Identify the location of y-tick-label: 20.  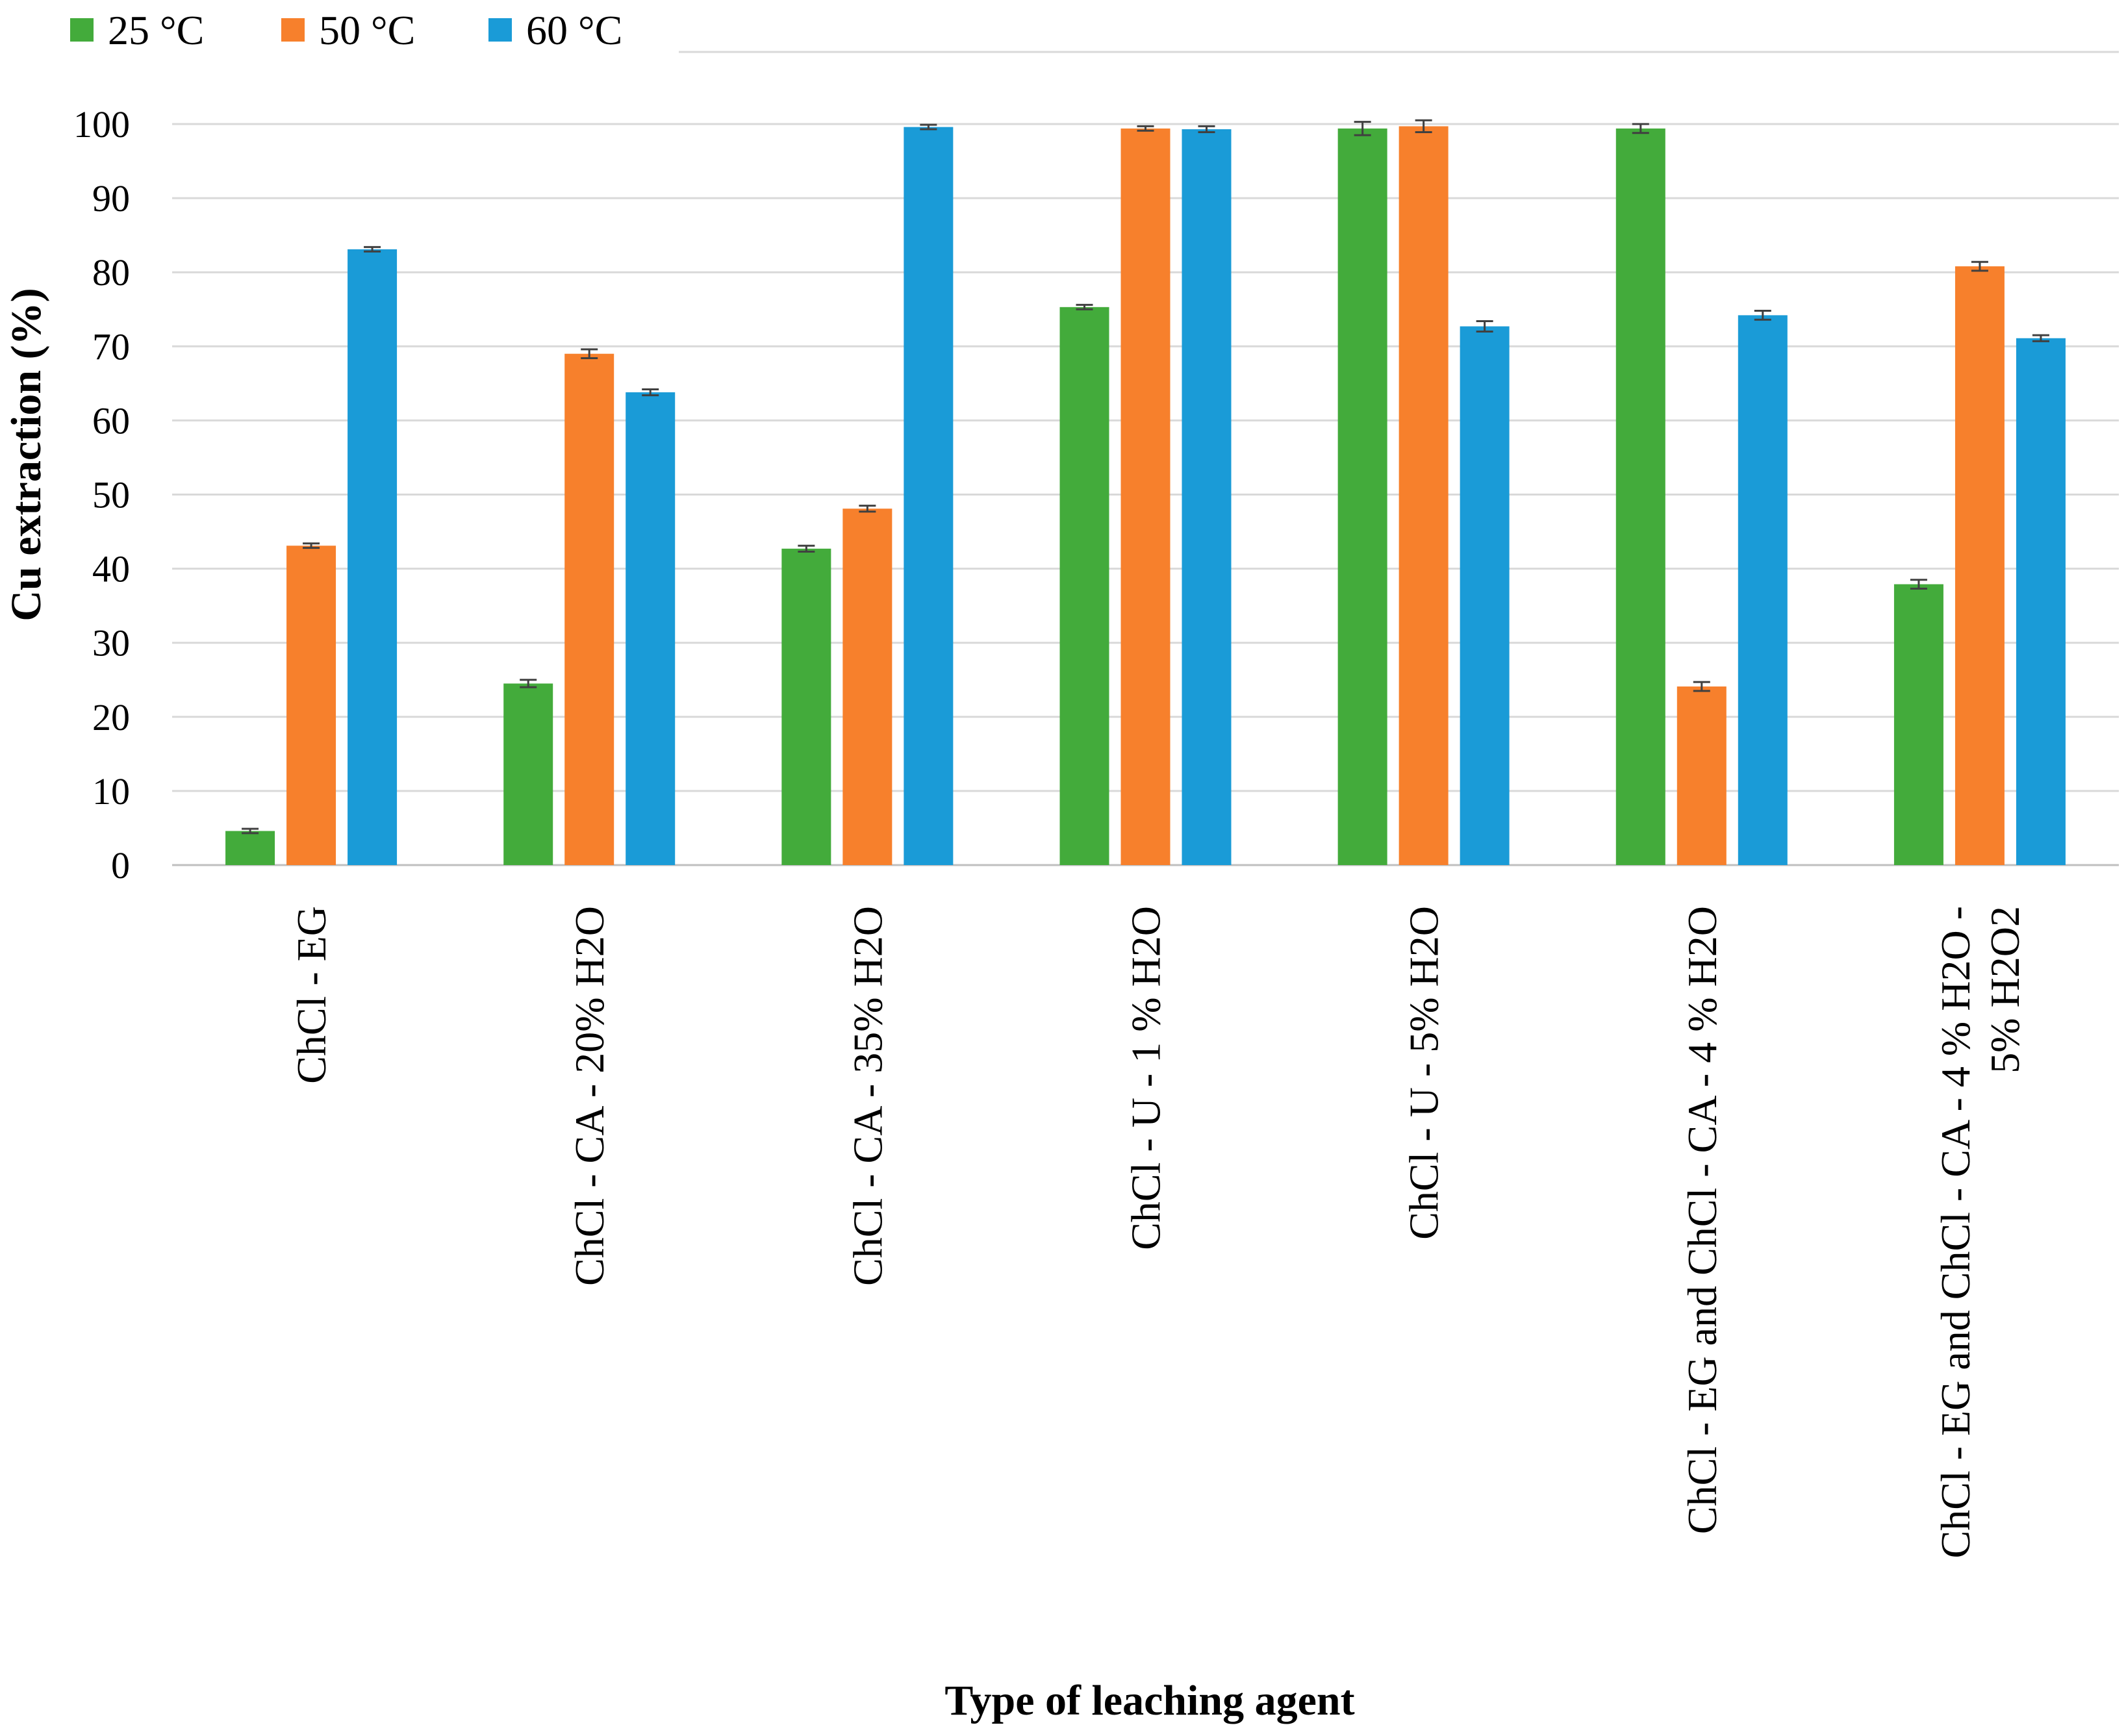
(111, 717).